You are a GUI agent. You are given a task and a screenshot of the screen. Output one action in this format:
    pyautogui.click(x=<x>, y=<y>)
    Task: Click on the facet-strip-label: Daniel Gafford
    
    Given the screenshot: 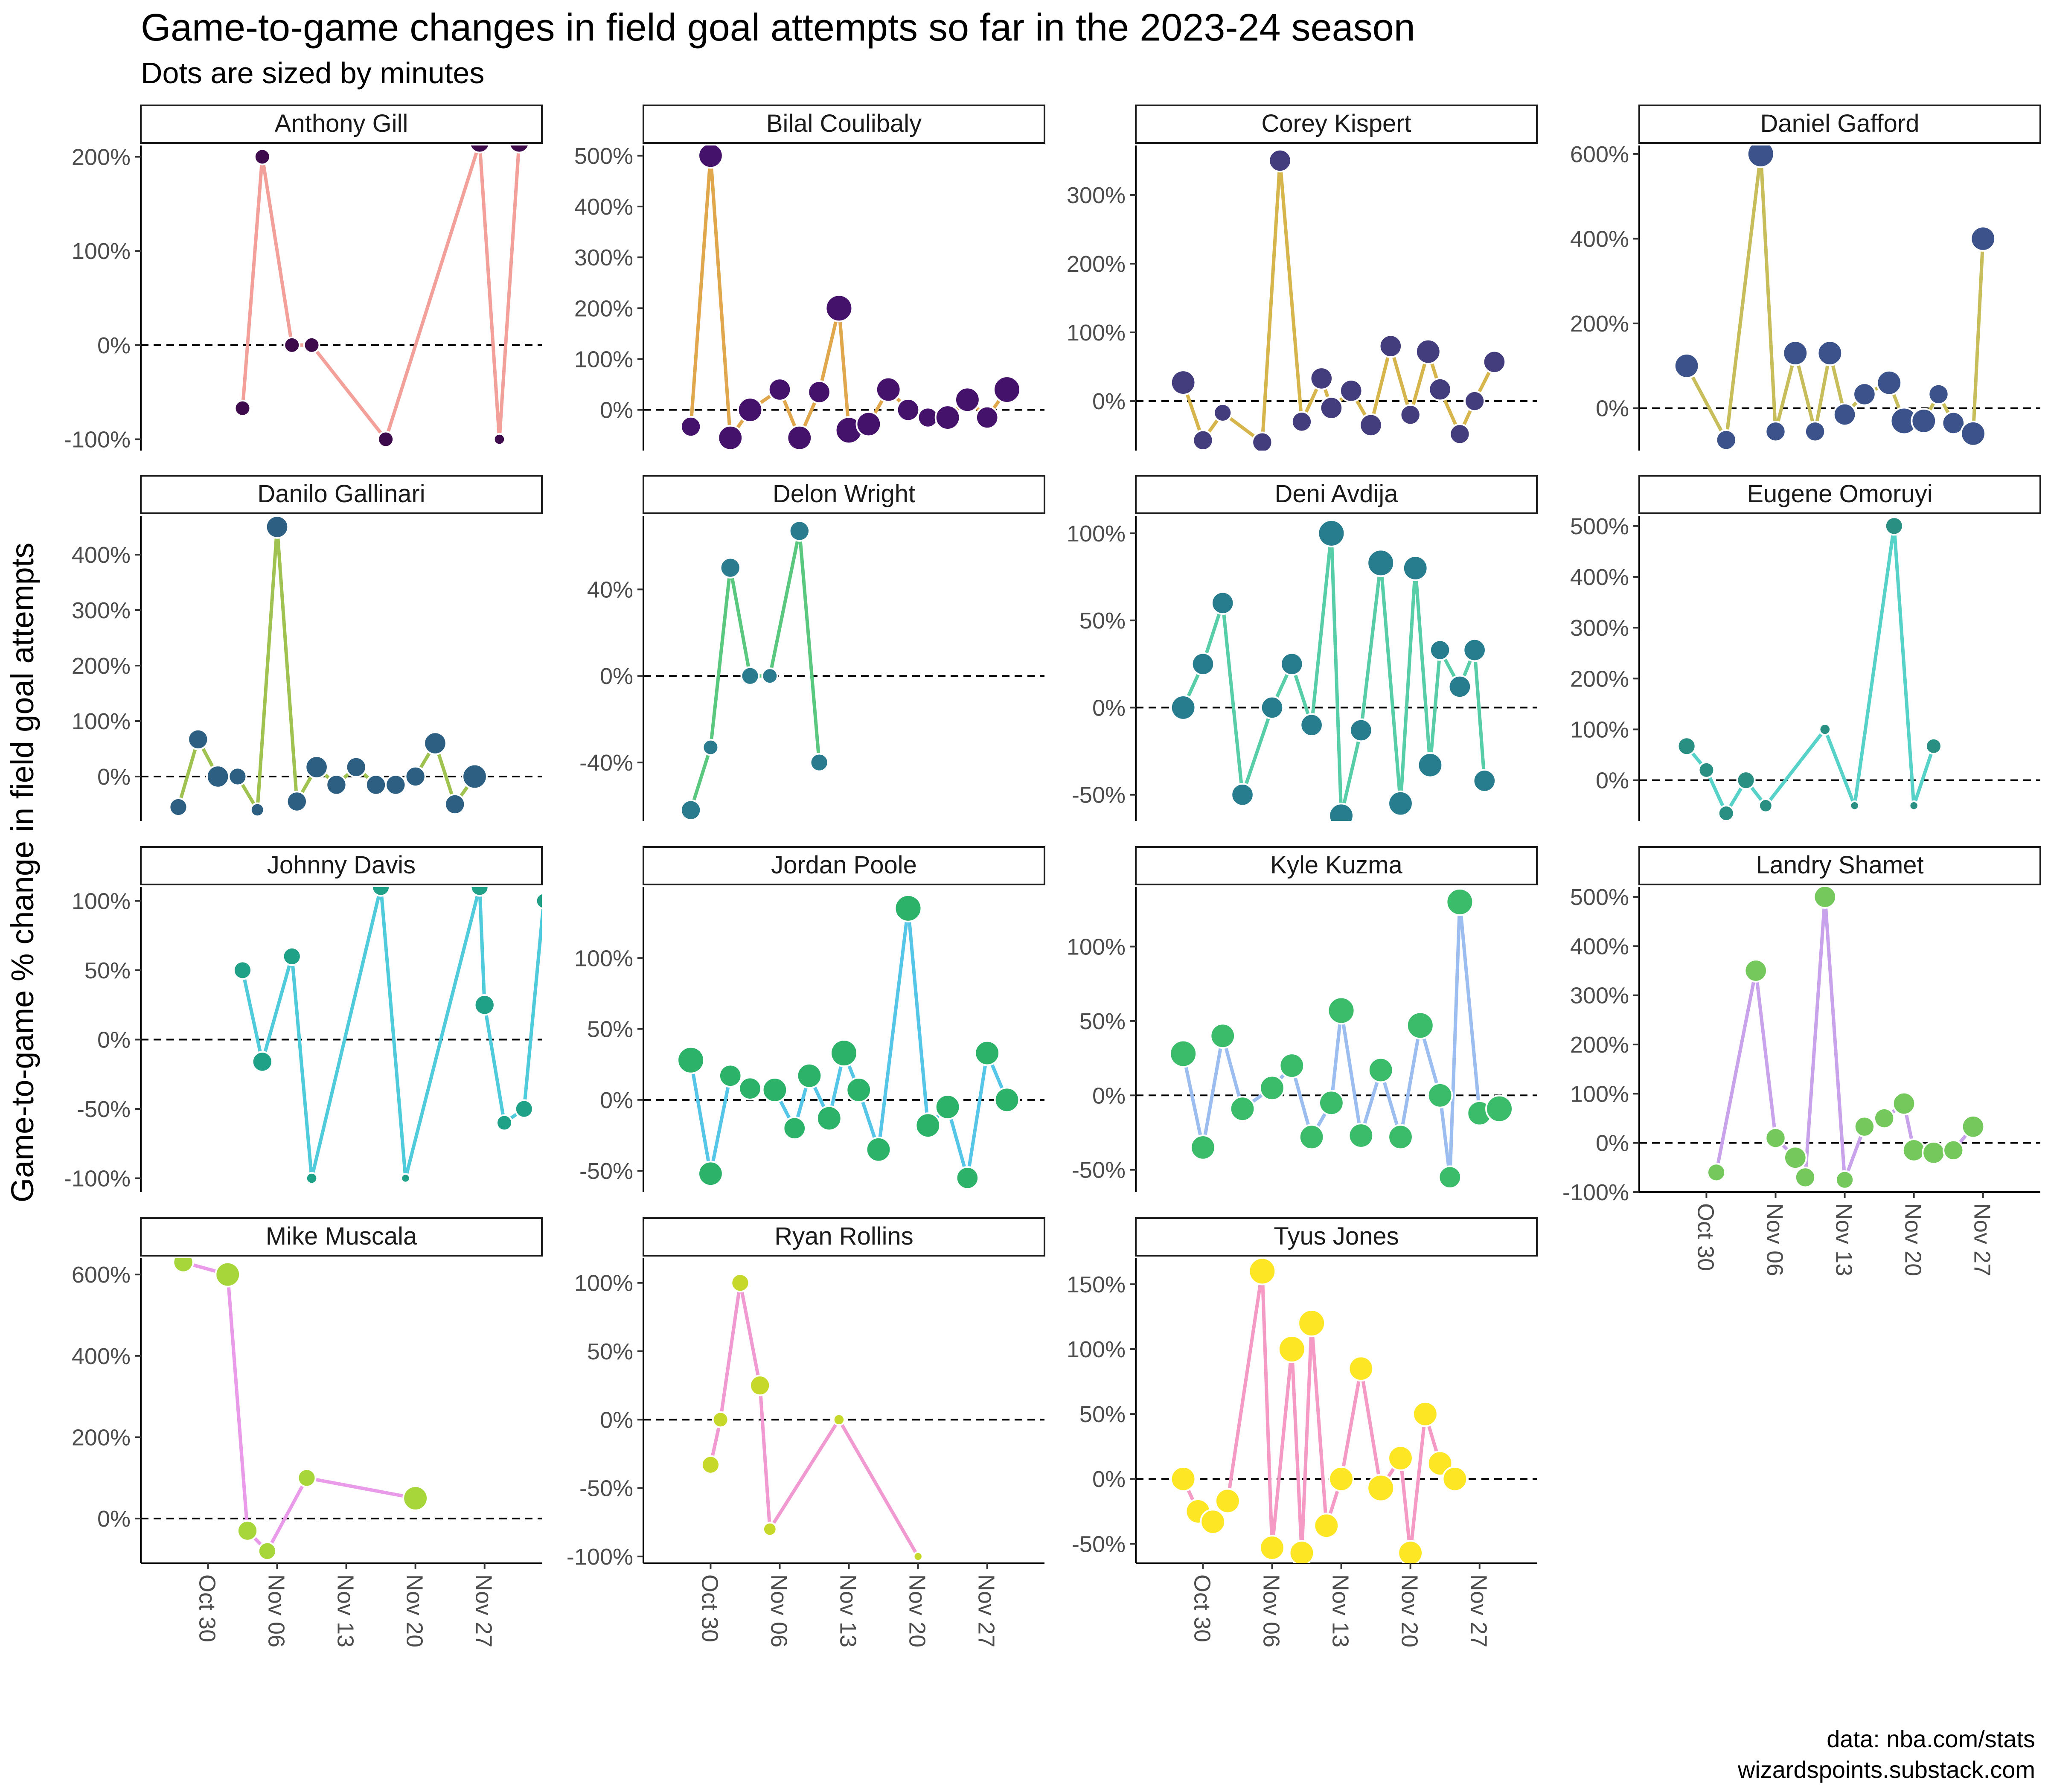 What is the action you would take?
    pyautogui.click(x=1840, y=124)
    